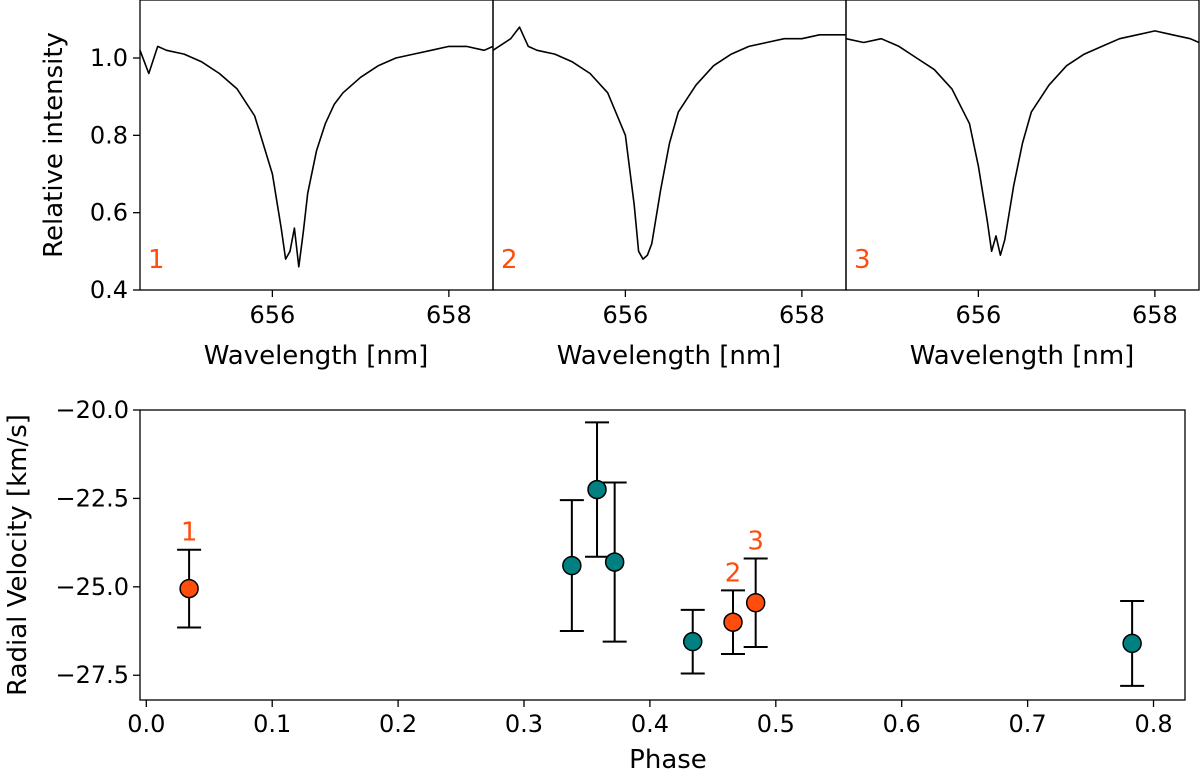 The image size is (1200, 774). I want to click on data-point-label: 1, so click(189, 533).